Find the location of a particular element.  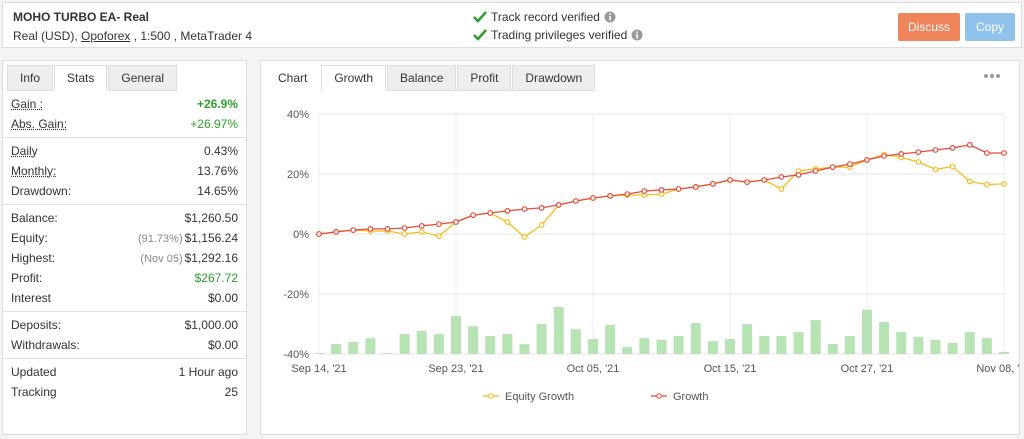

stat-value-wrap: +26.97% is located at coordinates (214, 124).